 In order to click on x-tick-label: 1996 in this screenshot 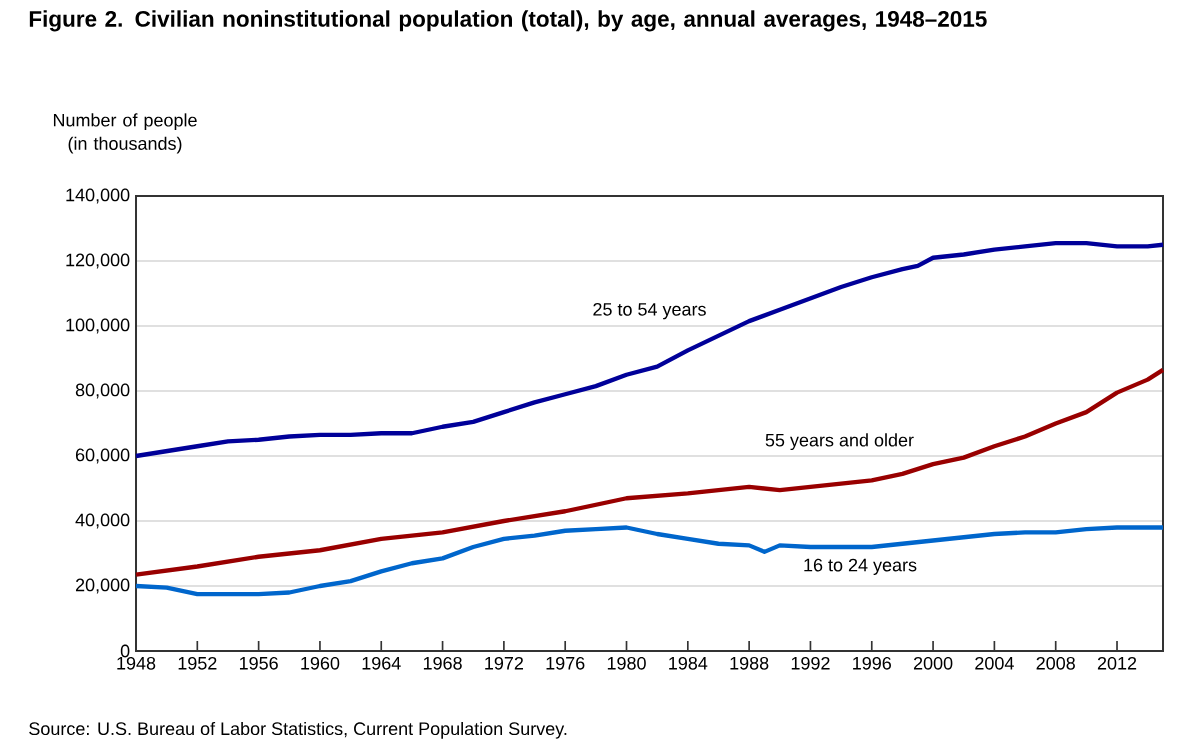, I will do `click(872, 663)`.